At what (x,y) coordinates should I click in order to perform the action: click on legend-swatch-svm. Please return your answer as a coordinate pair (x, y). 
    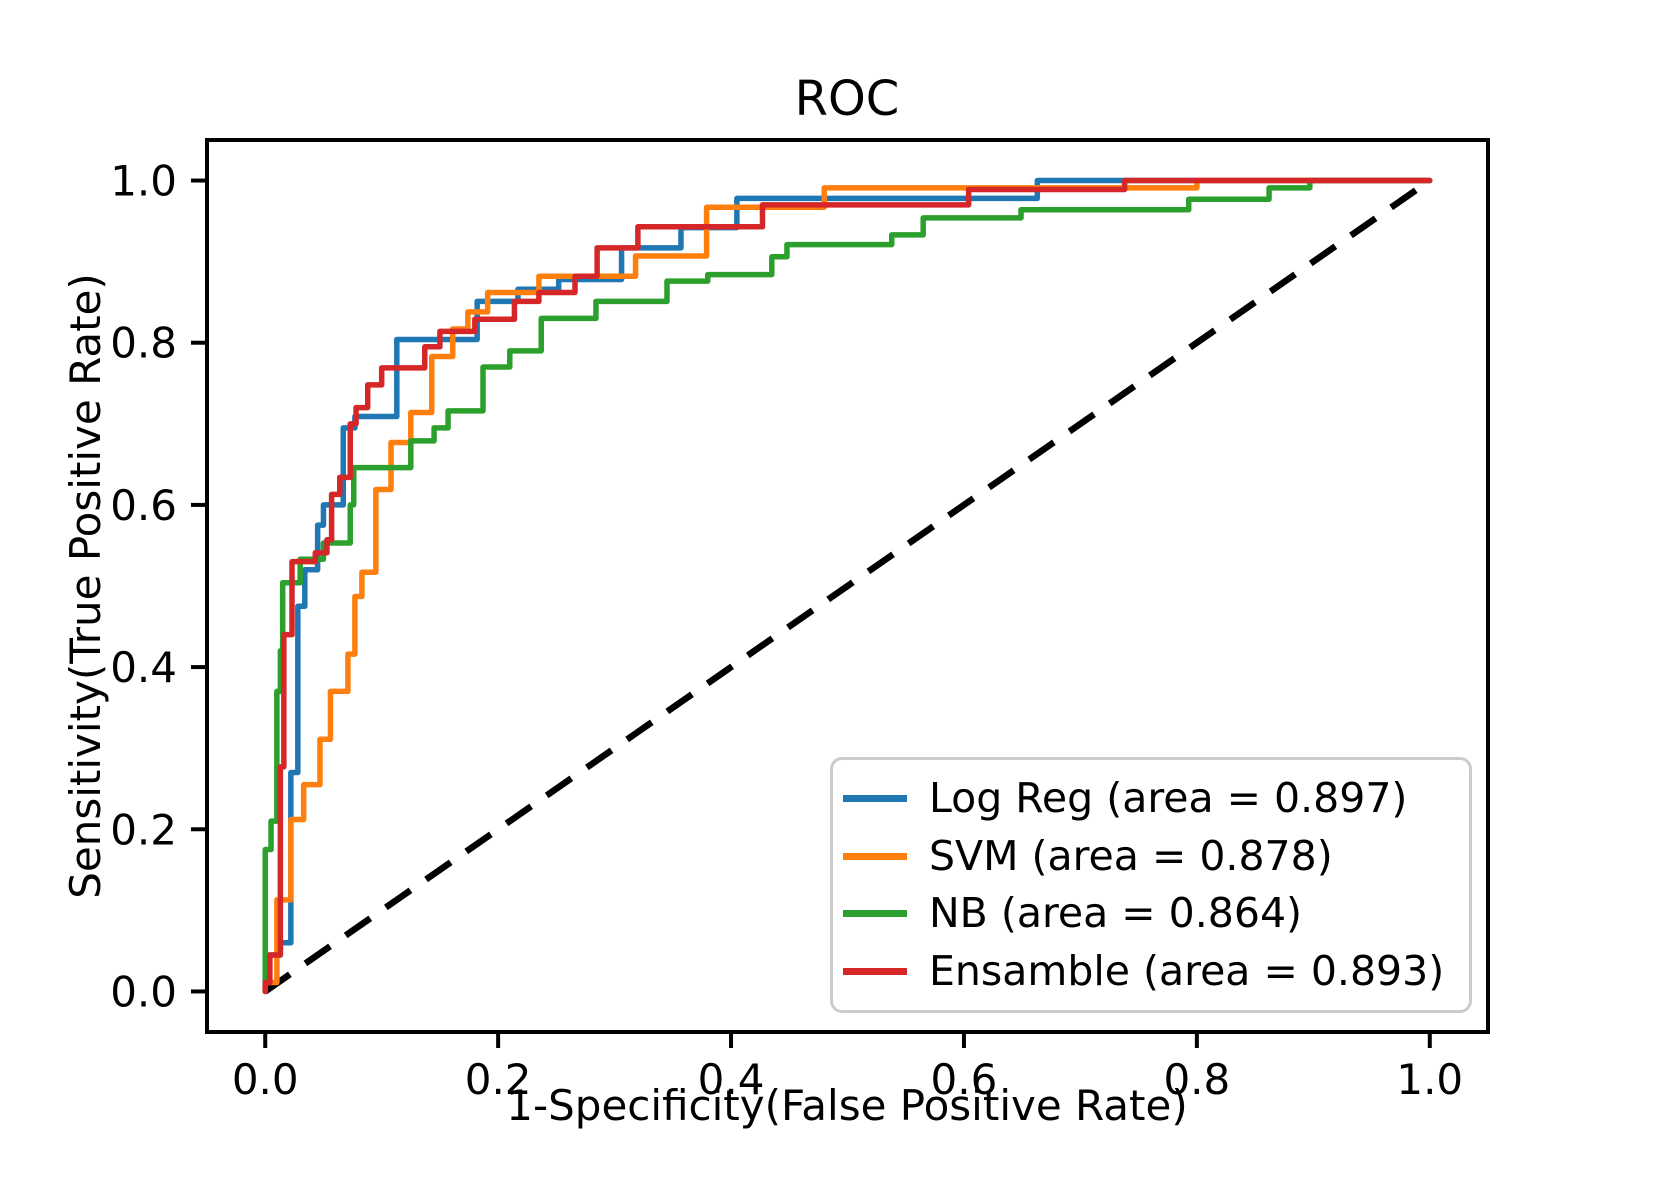
    Looking at the image, I should click on (875, 856).